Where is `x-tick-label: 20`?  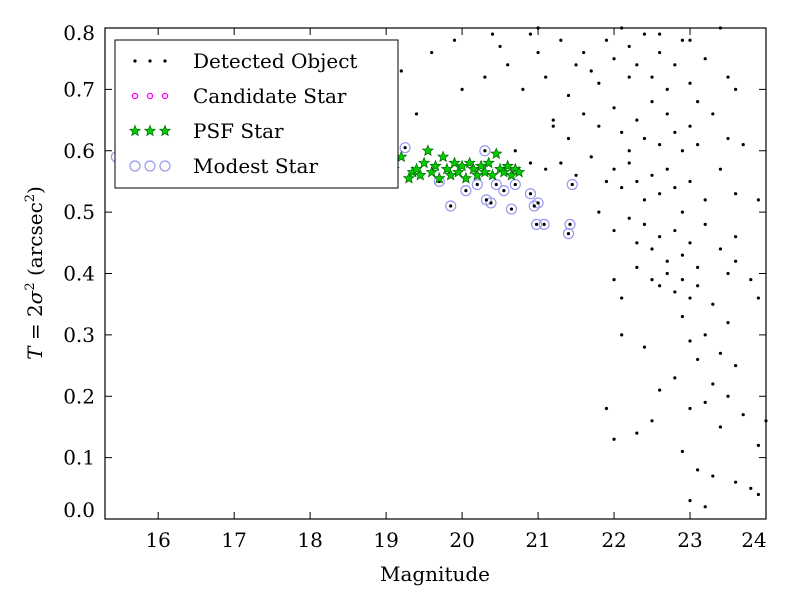 x-tick-label: 20 is located at coordinates (461, 540).